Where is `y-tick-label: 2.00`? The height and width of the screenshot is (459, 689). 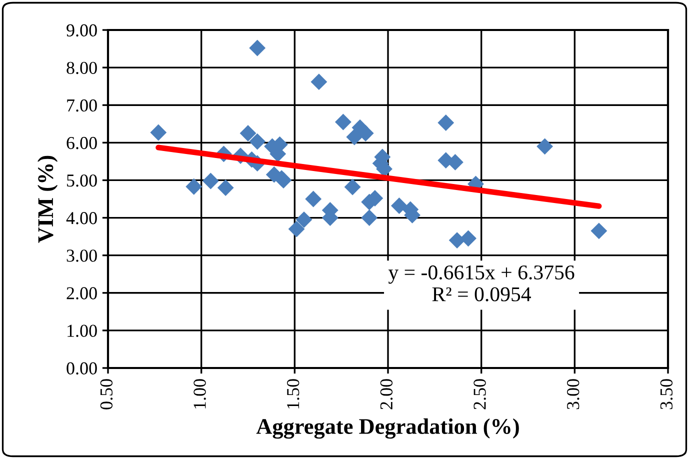 y-tick-label: 2.00 is located at coordinates (81, 293).